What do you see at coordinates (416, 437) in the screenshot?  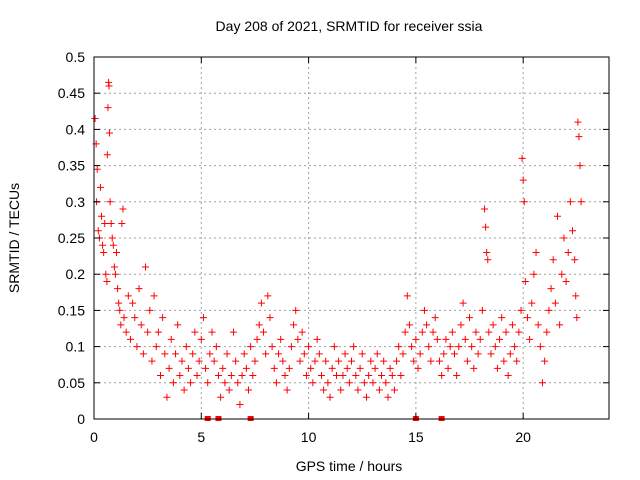 I see `x-tick-label: 15` at bounding box center [416, 437].